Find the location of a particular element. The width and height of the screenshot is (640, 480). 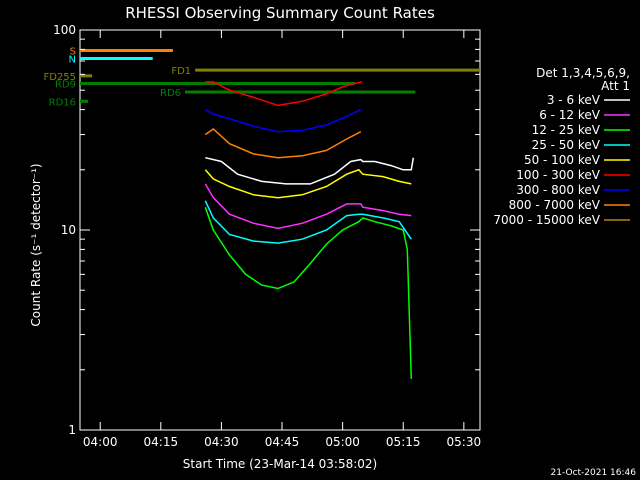

x-axis-label: Start Time (23-Mar-14 03:58:02) is located at coordinates (280, 464).